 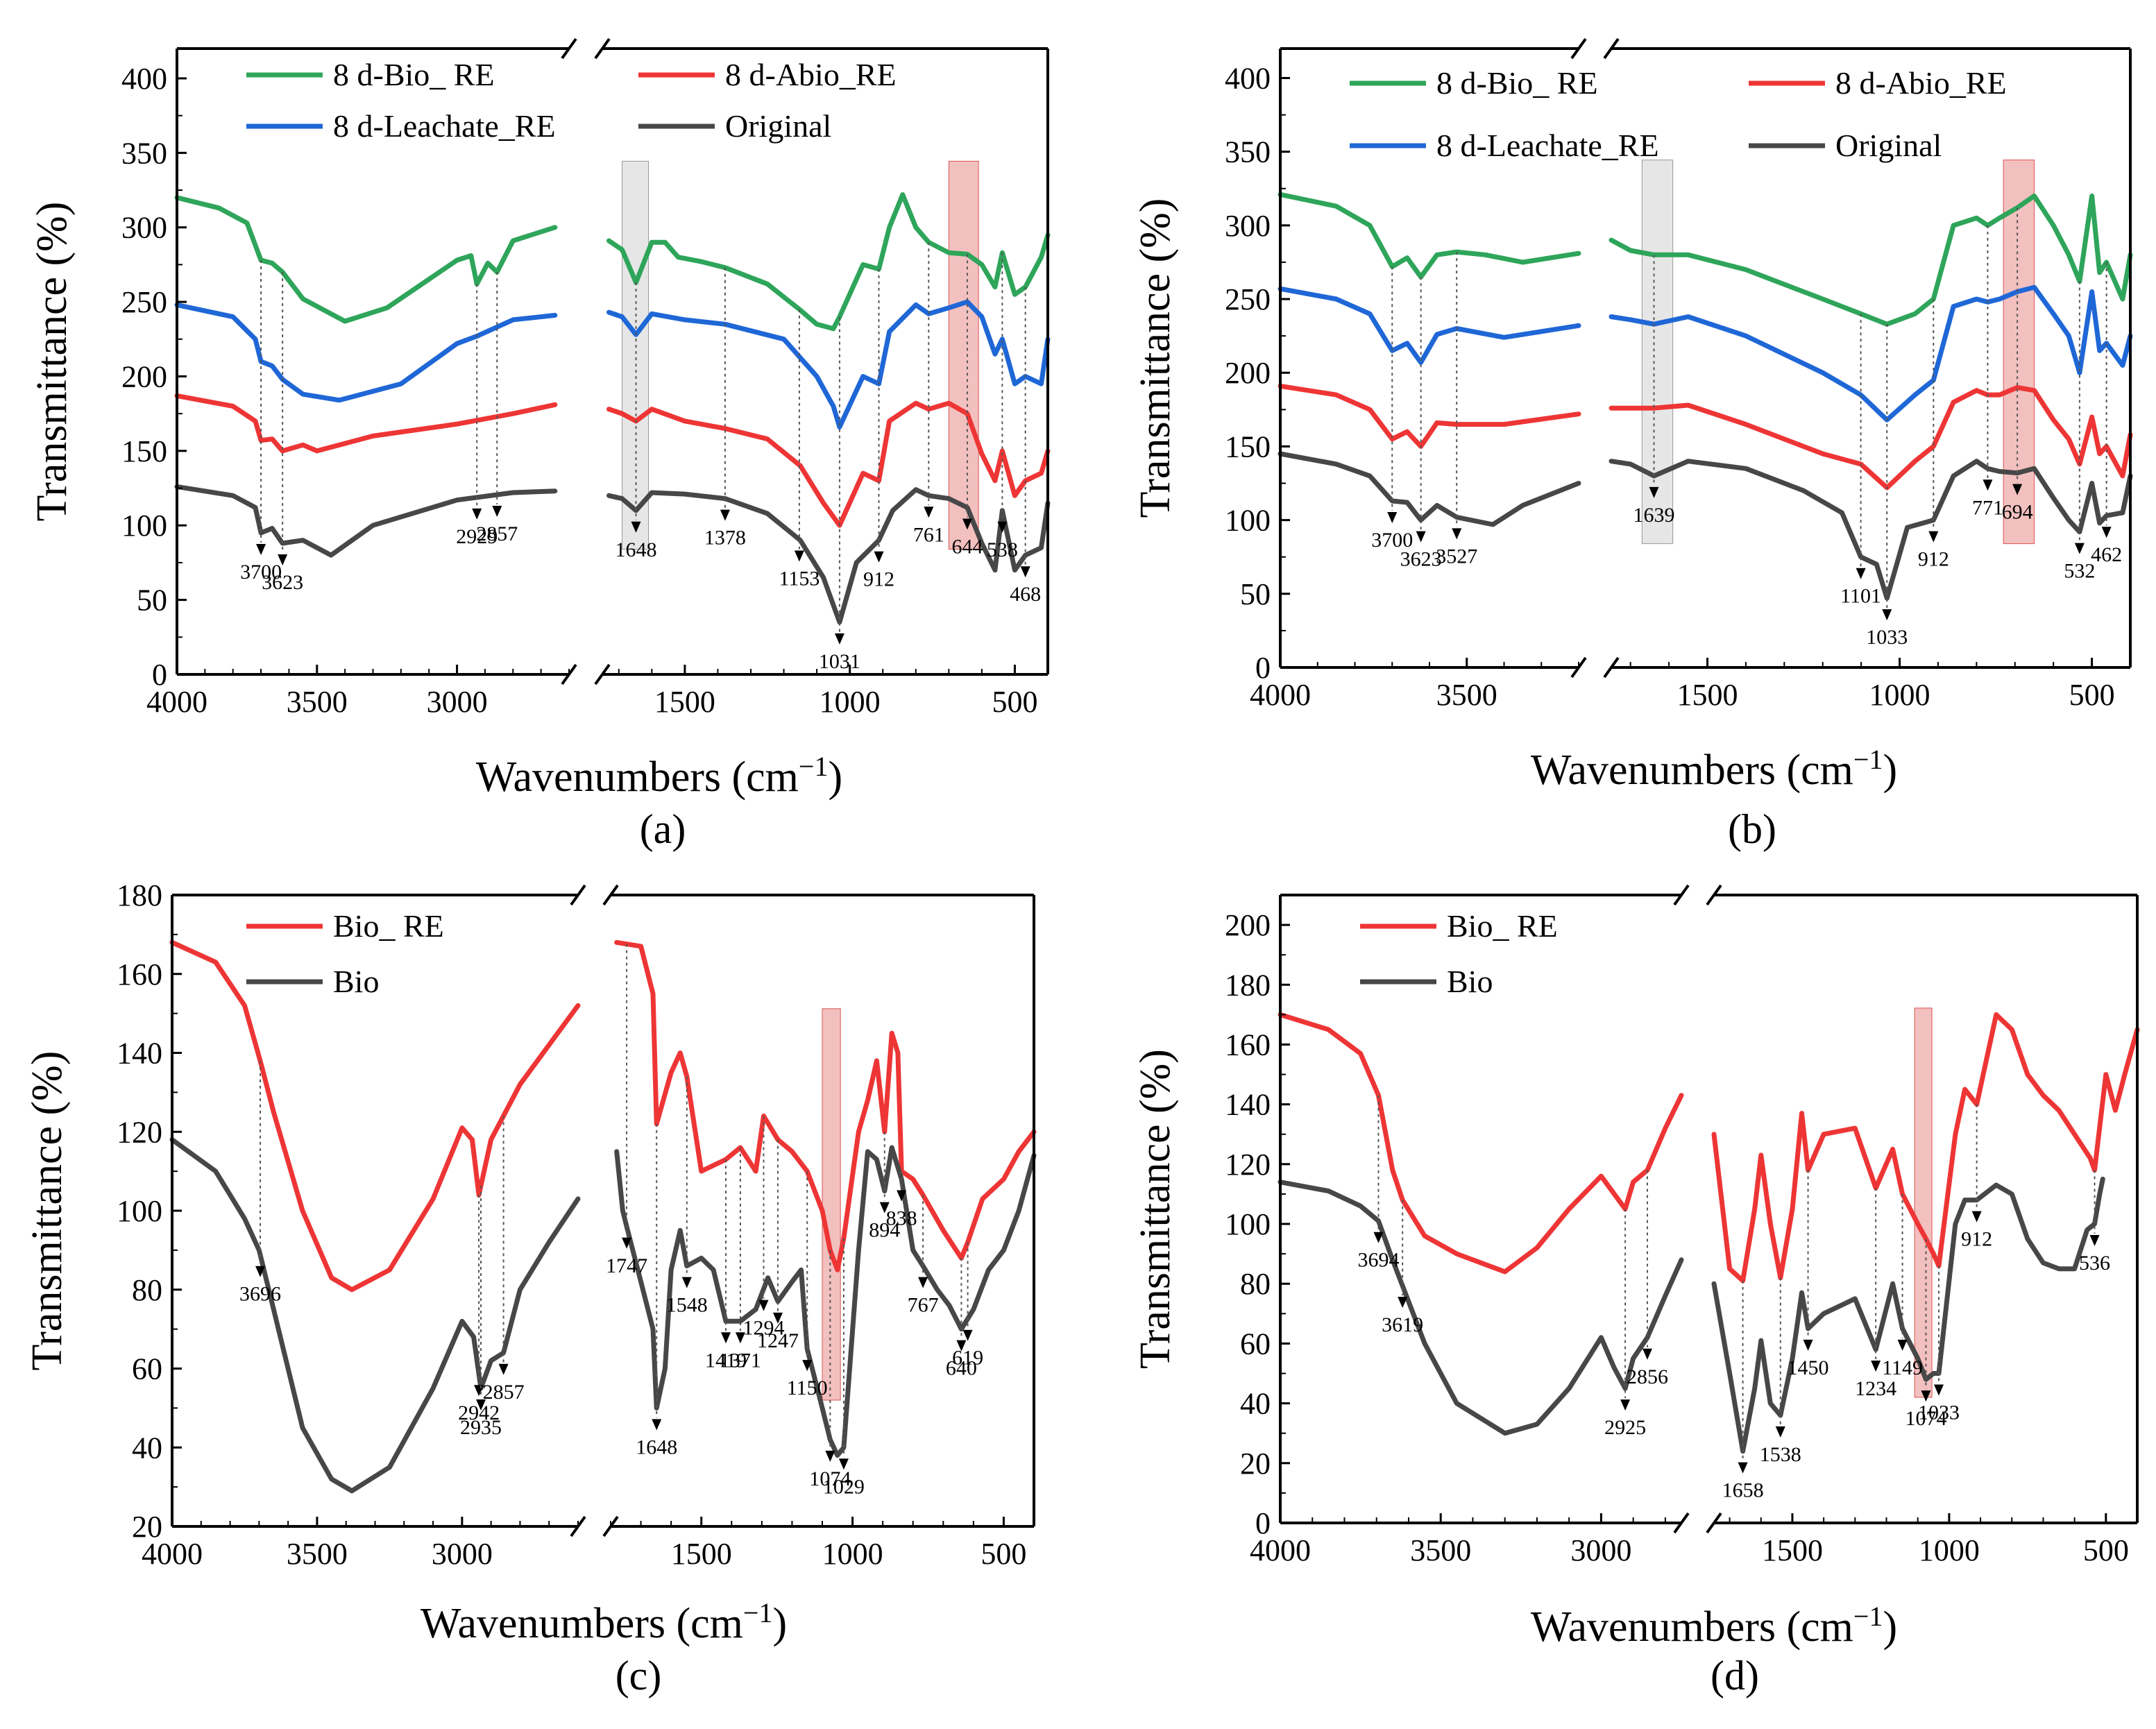 What do you see at coordinates (1870, 530) in the screenshot?
I see `series-line-original-right` at bounding box center [1870, 530].